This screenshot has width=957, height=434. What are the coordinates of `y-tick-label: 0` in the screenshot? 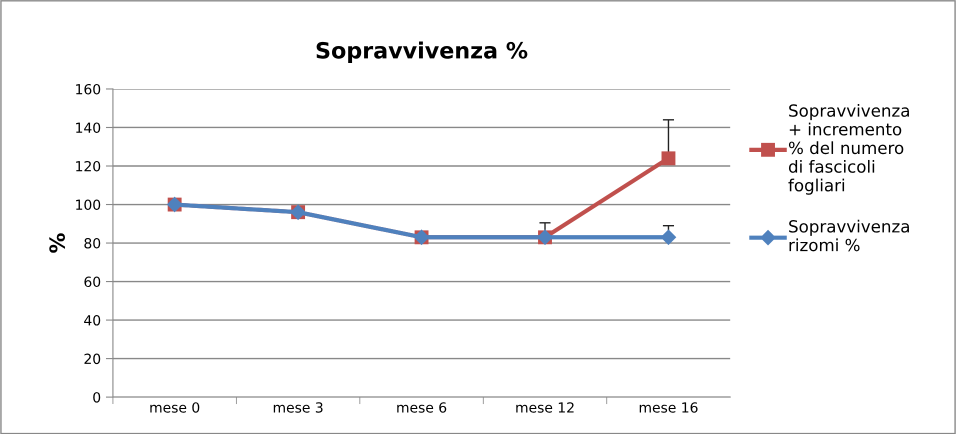 It's located at (96, 397).